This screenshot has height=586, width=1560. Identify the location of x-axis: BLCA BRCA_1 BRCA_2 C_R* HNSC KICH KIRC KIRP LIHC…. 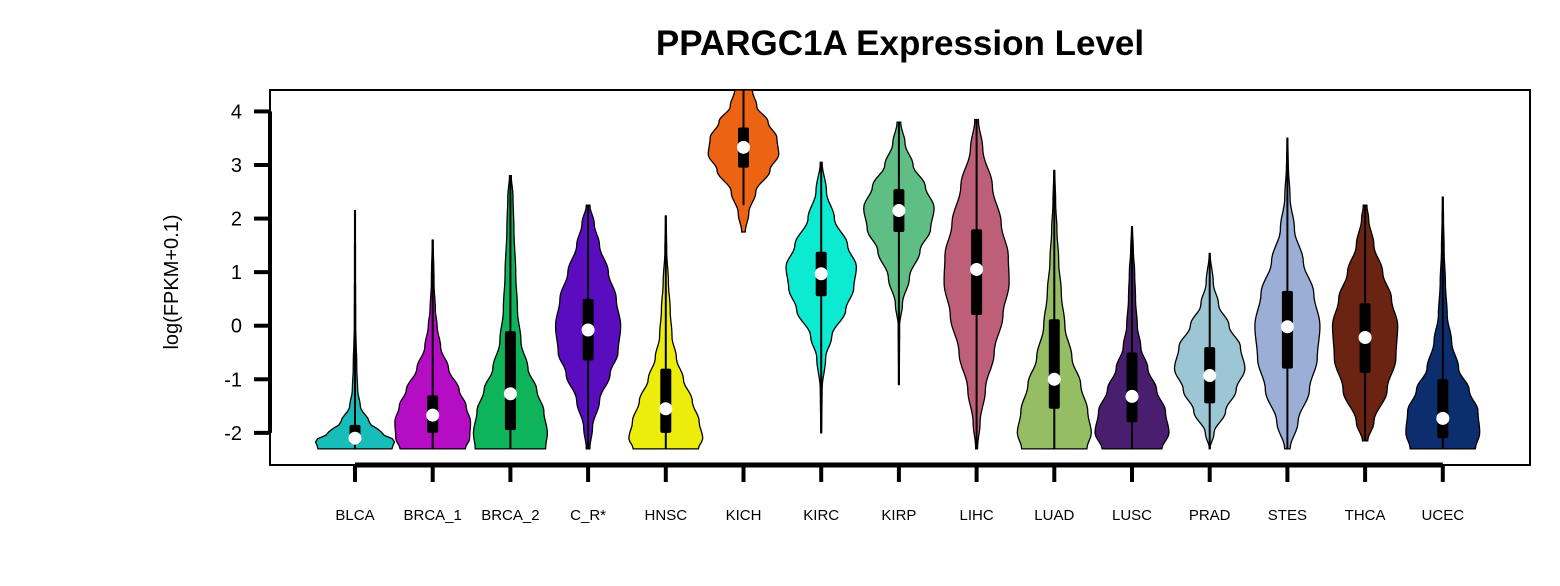
(900, 493).